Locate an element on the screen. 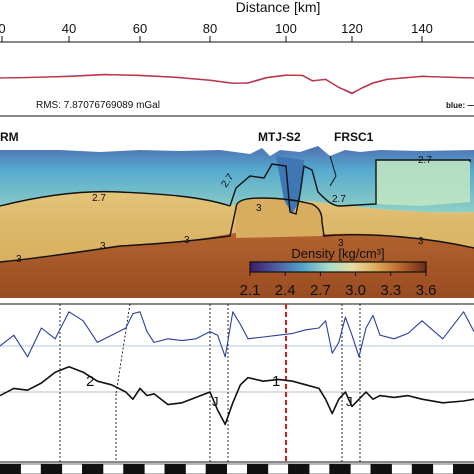  colorbar-tick-label: 2.7 is located at coordinates (320, 290).